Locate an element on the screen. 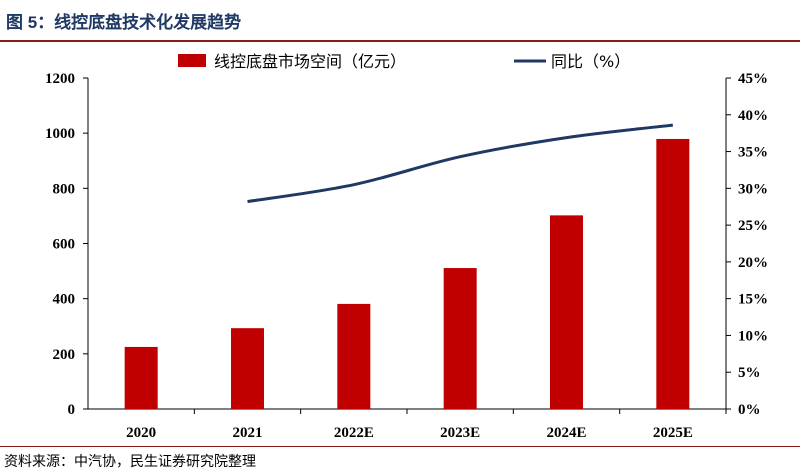  y-right-tick-label: 45% is located at coordinates (753, 79).